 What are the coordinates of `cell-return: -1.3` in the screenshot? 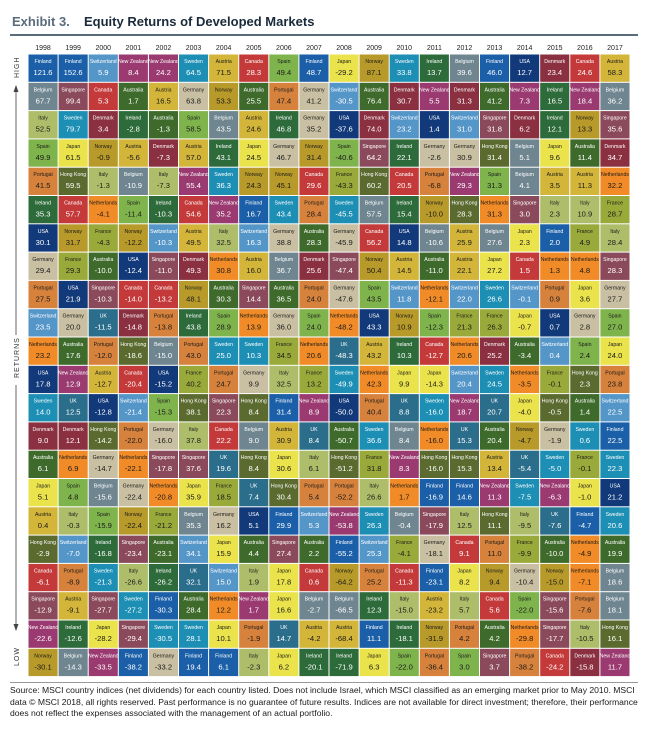 It's located at (103, 185).